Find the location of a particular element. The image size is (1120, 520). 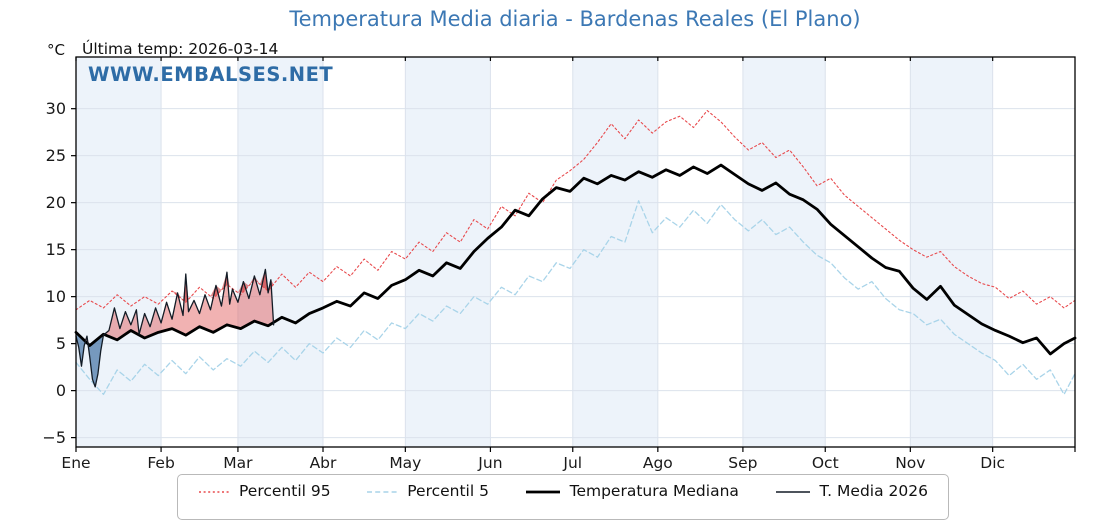

svg-text: Mar is located at coordinates (238, 463).